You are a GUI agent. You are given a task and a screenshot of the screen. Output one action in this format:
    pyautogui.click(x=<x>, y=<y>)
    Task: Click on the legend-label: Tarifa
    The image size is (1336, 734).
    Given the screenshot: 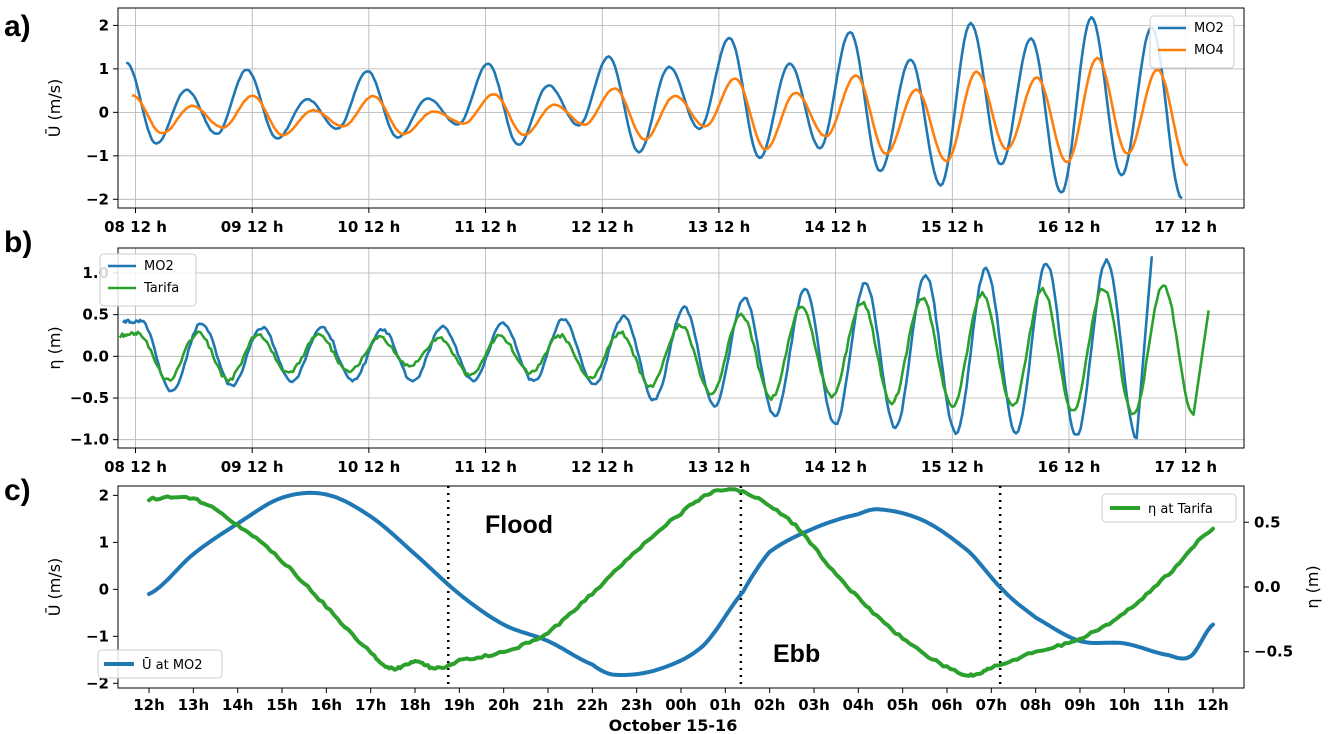 What is the action you would take?
    pyautogui.click(x=161, y=288)
    